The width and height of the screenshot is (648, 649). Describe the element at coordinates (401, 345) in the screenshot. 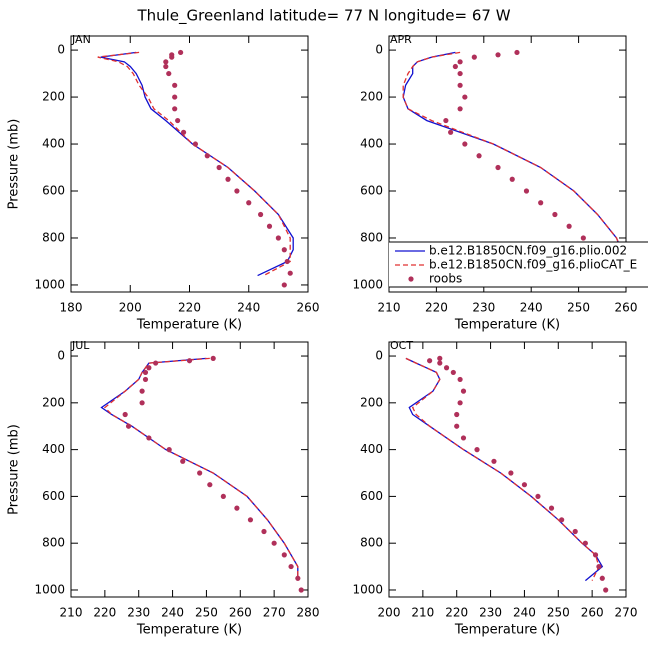

I see `panel-label: OCT` at that location.